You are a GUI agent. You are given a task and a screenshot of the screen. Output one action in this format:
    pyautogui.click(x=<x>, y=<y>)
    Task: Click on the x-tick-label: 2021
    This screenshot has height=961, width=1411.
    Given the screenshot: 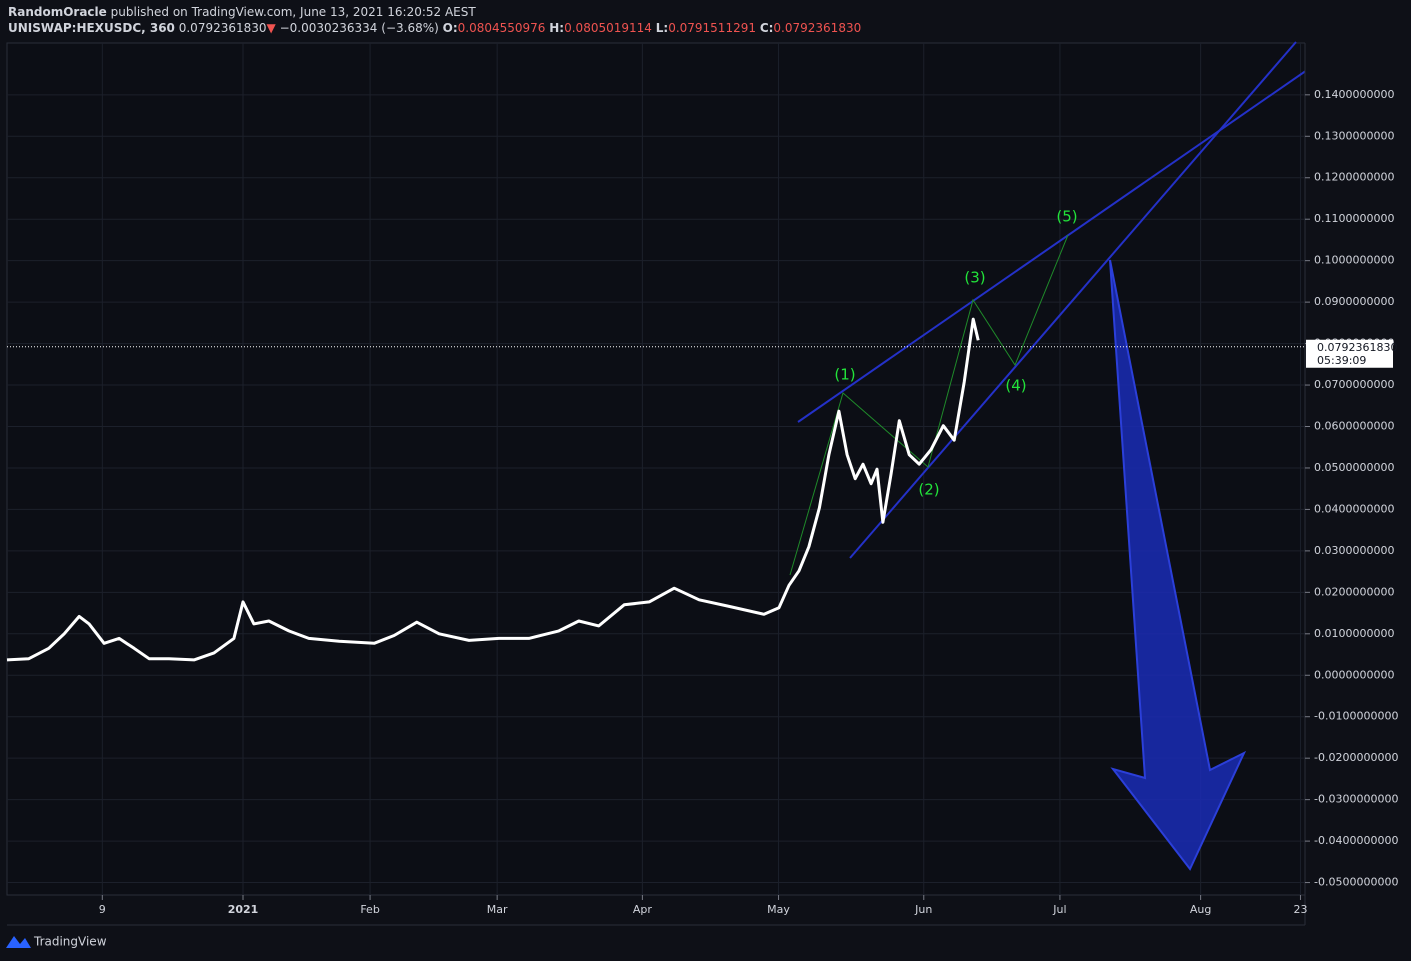 What is the action you would take?
    pyautogui.click(x=243, y=909)
    